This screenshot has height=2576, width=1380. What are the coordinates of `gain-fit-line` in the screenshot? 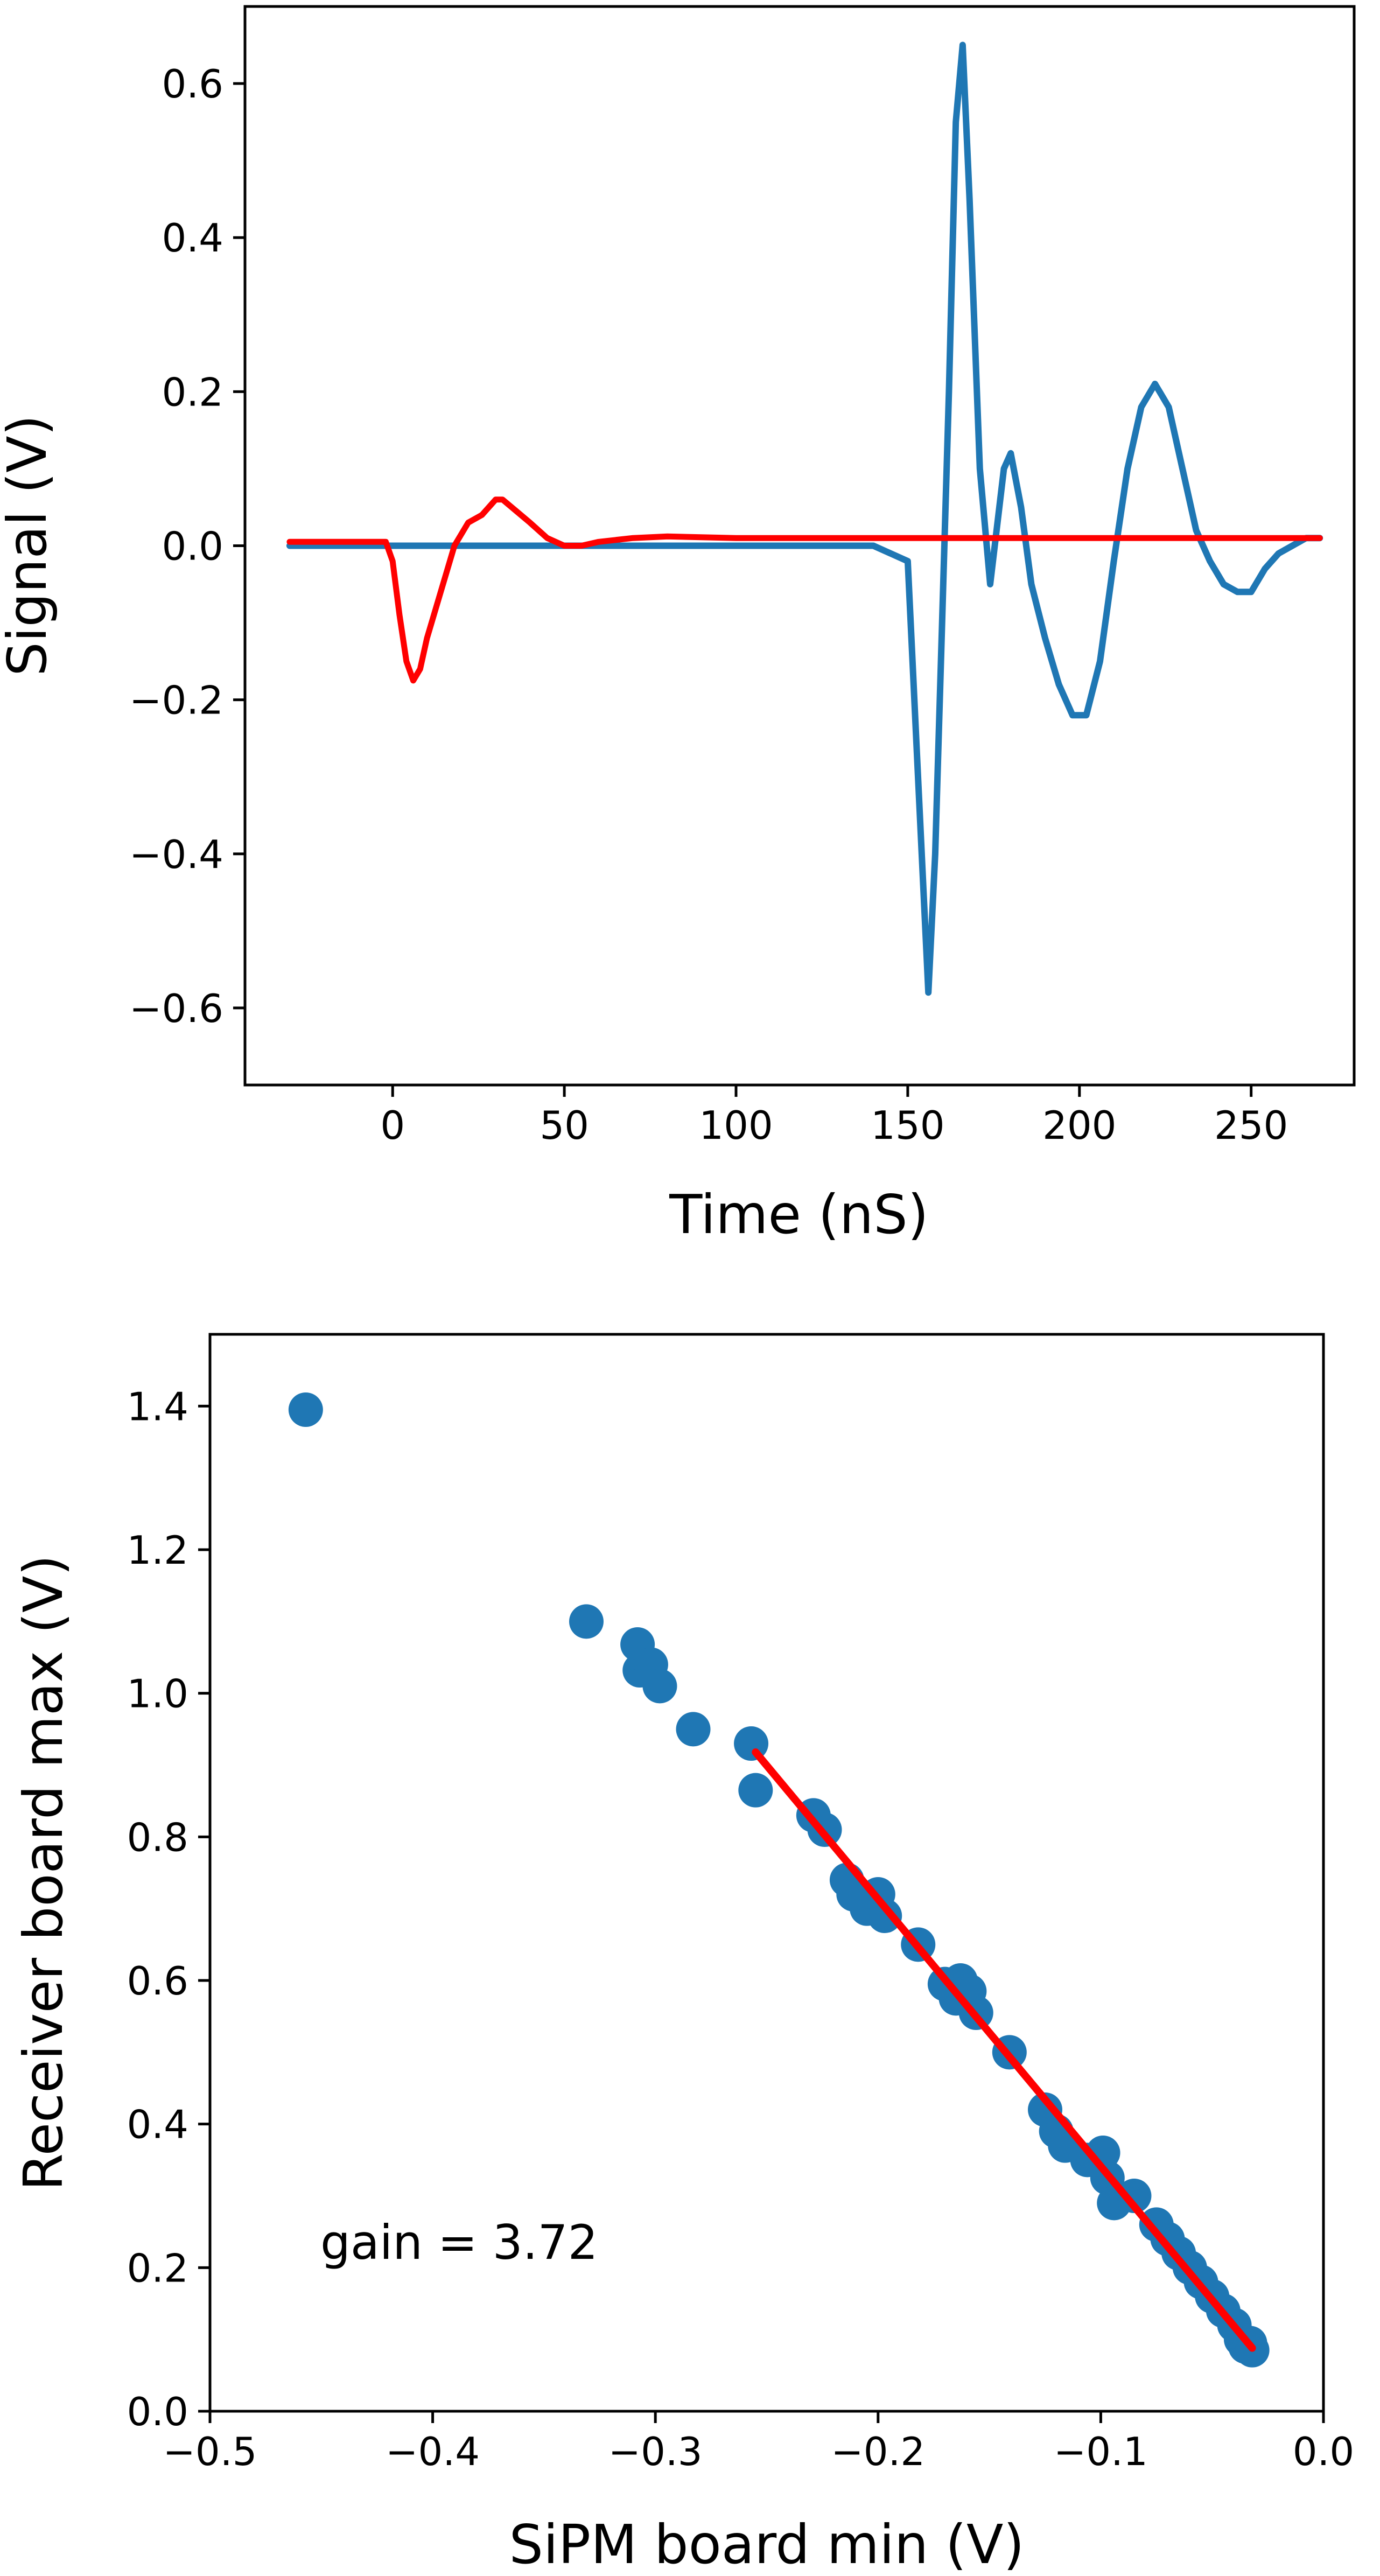 It's located at (1004, 2050).